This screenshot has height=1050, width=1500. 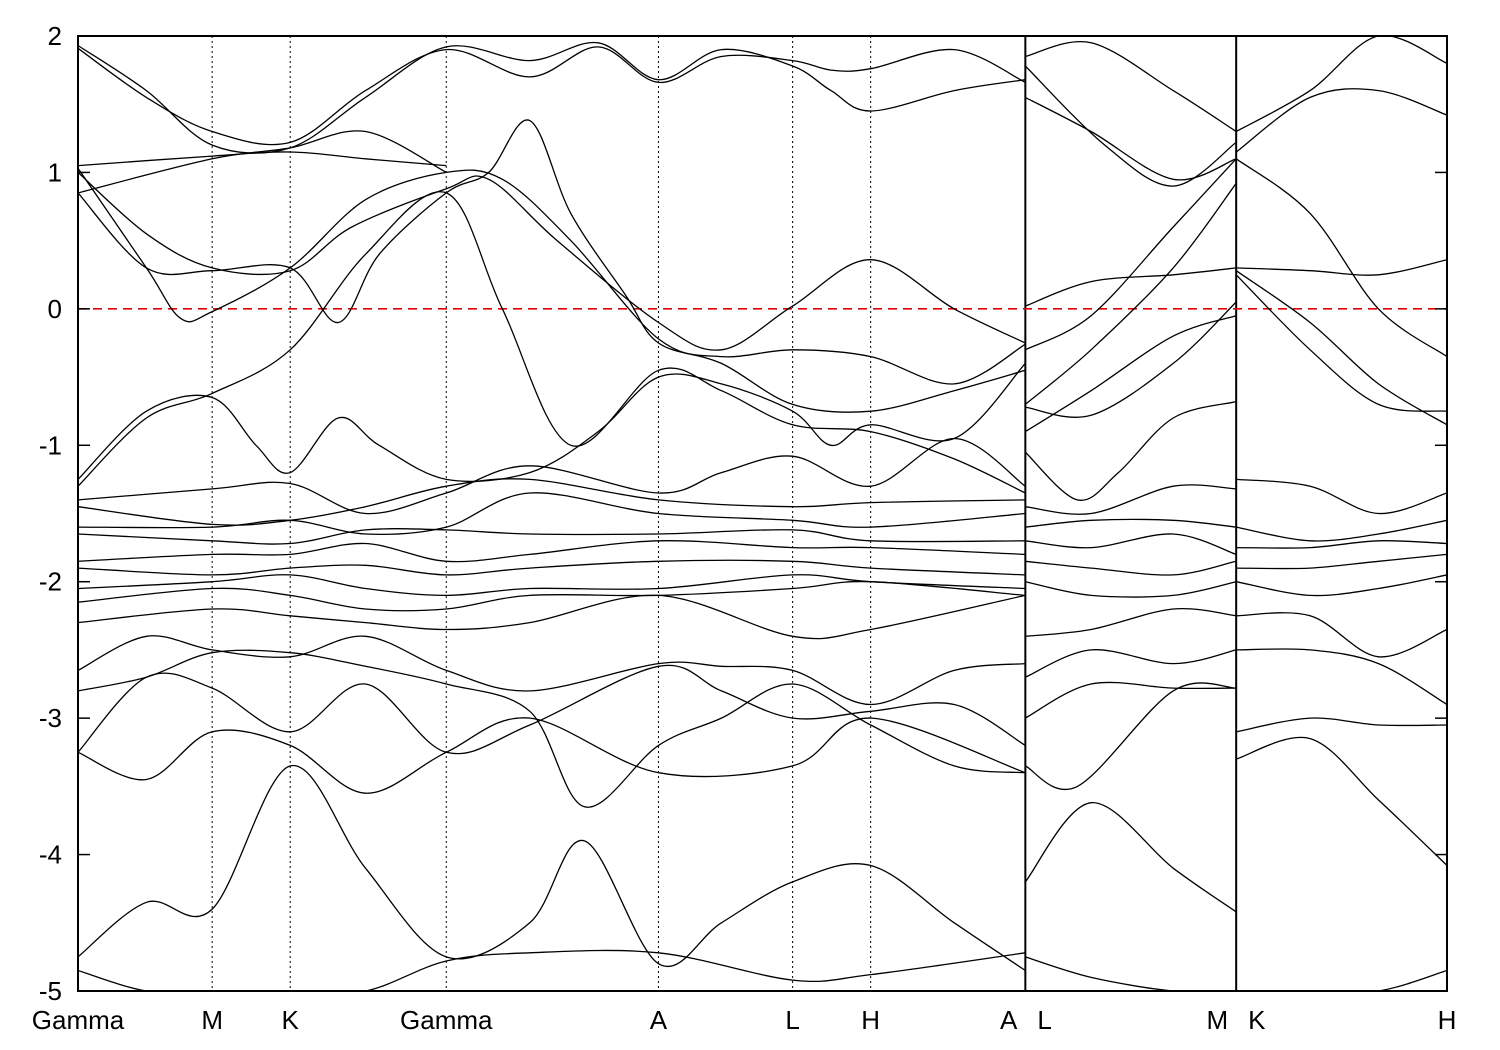 What do you see at coordinates (50, 513) in the screenshot?
I see `y-tick-labels: -5 -4 -3 -2 -1 0 1 2` at bounding box center [50, 513].